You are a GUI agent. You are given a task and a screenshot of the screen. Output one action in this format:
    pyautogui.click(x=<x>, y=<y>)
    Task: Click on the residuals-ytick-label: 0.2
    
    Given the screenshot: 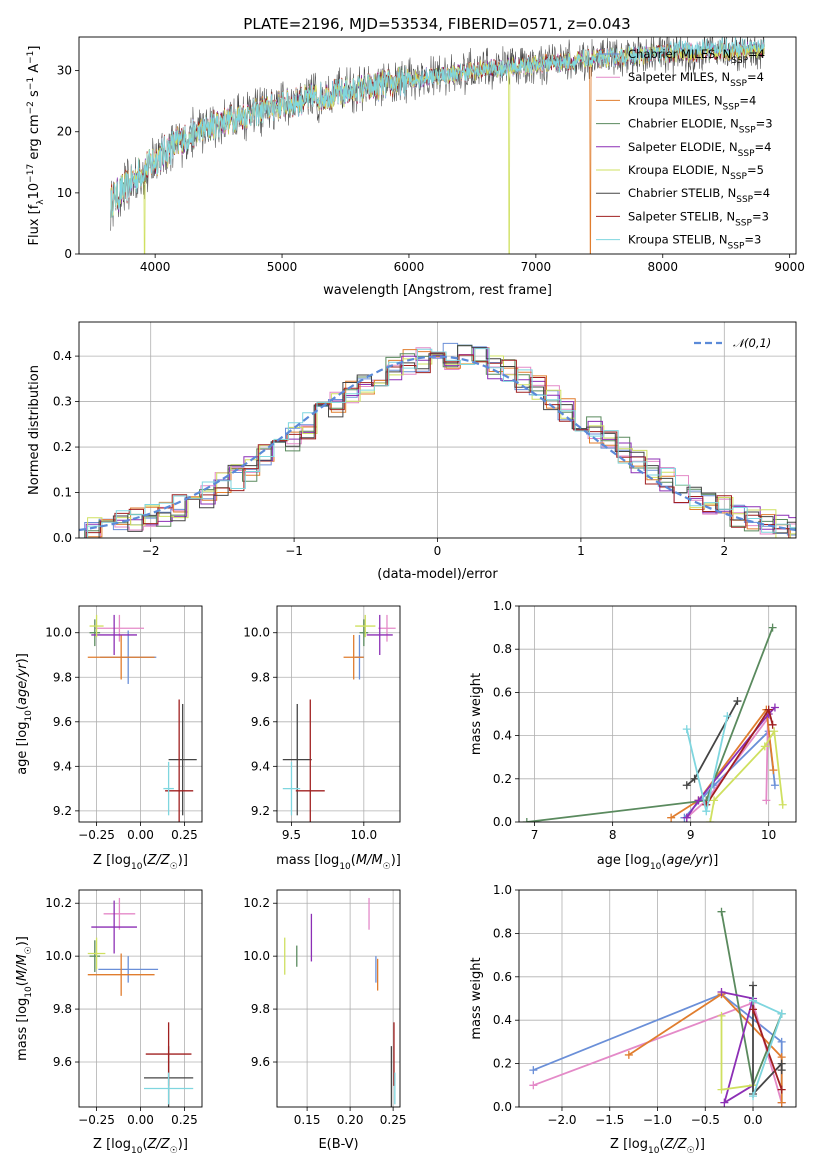 What is the action you would take?
    pyautogui.click(x=62, y=447)
    